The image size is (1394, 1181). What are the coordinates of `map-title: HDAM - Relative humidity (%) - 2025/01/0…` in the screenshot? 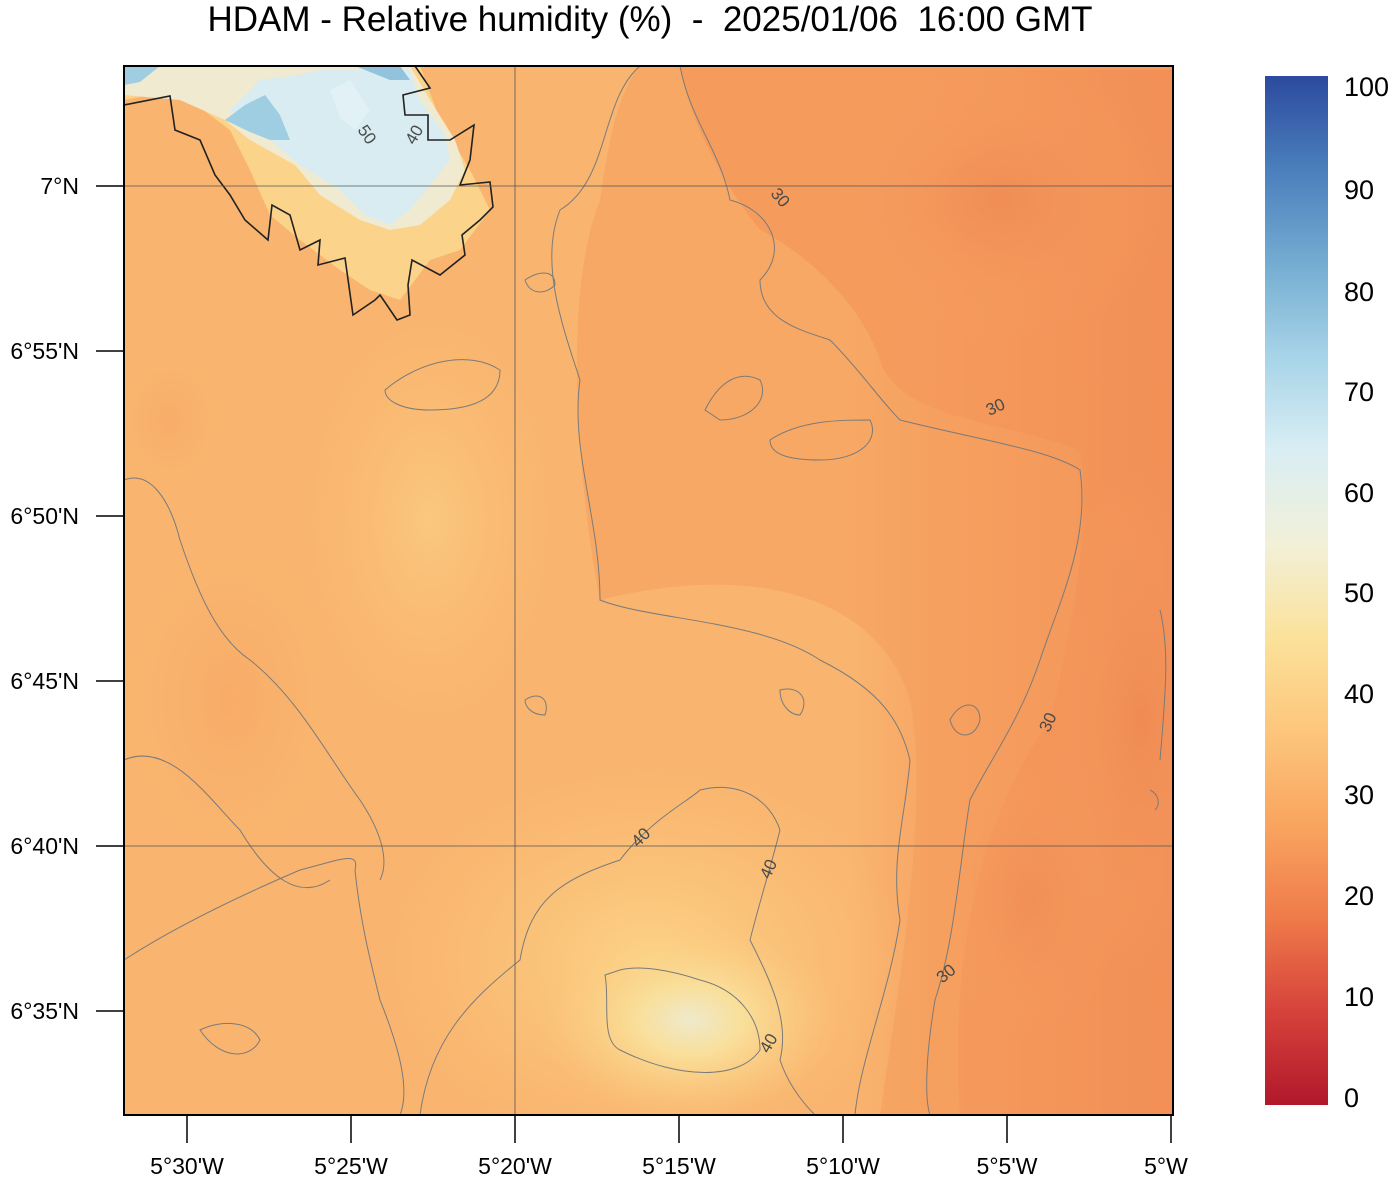 It's located at (650, 19).